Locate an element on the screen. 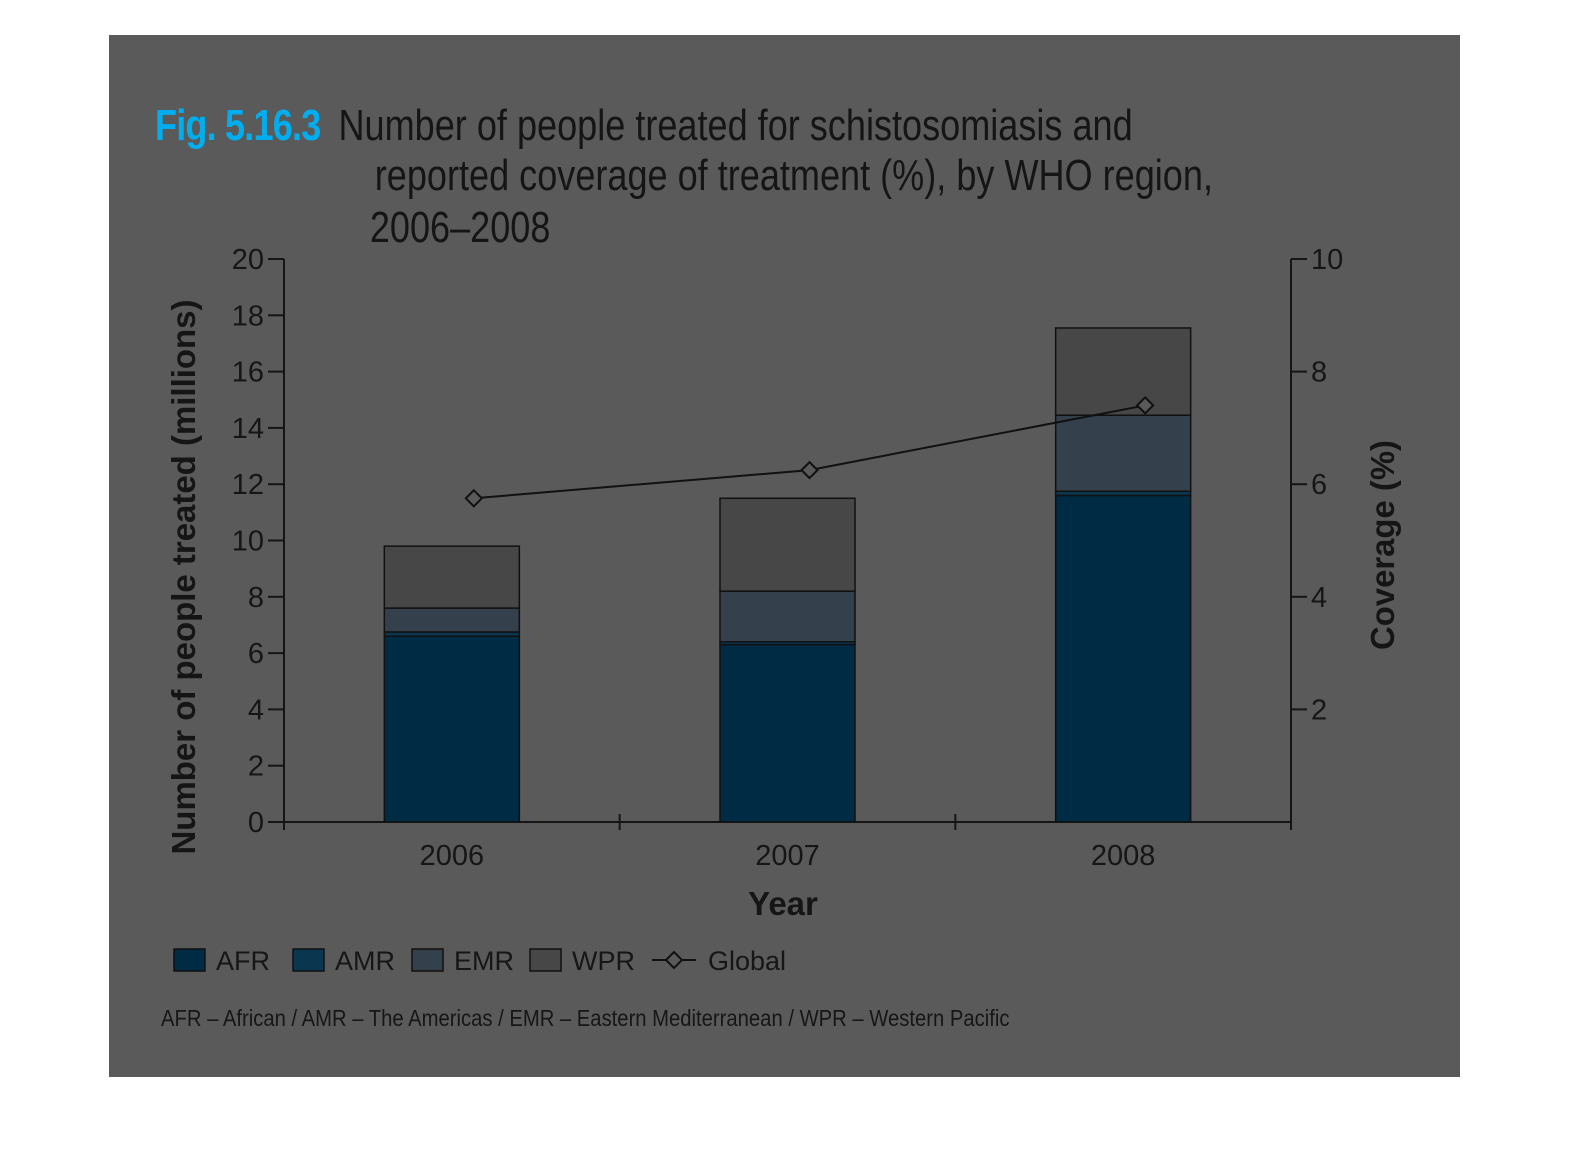 The height and width of the screenshot is (1174, 1574). y2-tick-label: 2 is located at coordinates (1319, 710).